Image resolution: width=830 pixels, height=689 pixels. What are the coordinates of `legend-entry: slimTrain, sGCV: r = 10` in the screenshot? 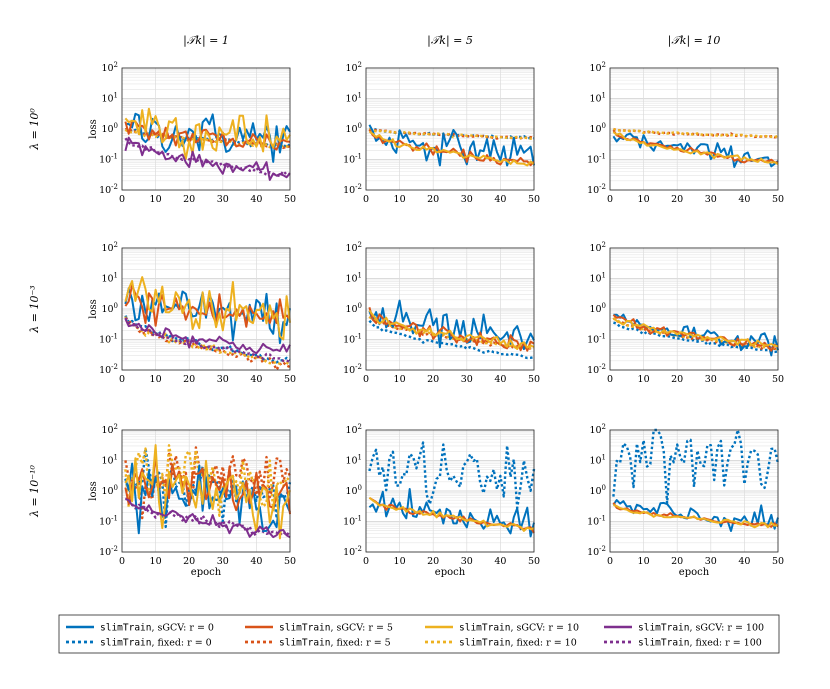 It's located at (502, 628).